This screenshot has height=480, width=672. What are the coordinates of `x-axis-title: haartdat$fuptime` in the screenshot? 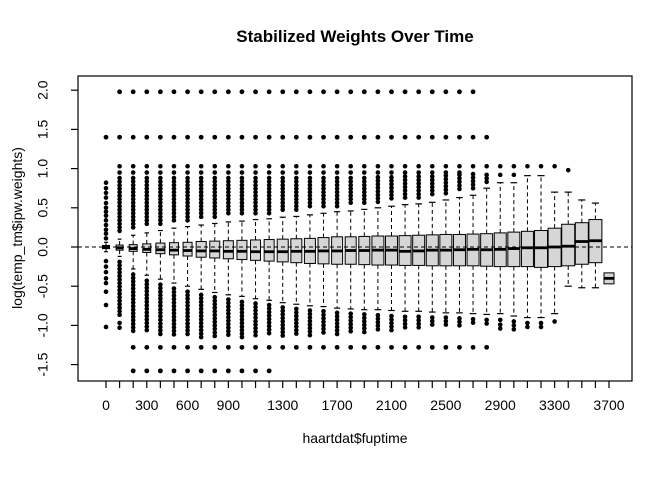 It's located at (355, 438).